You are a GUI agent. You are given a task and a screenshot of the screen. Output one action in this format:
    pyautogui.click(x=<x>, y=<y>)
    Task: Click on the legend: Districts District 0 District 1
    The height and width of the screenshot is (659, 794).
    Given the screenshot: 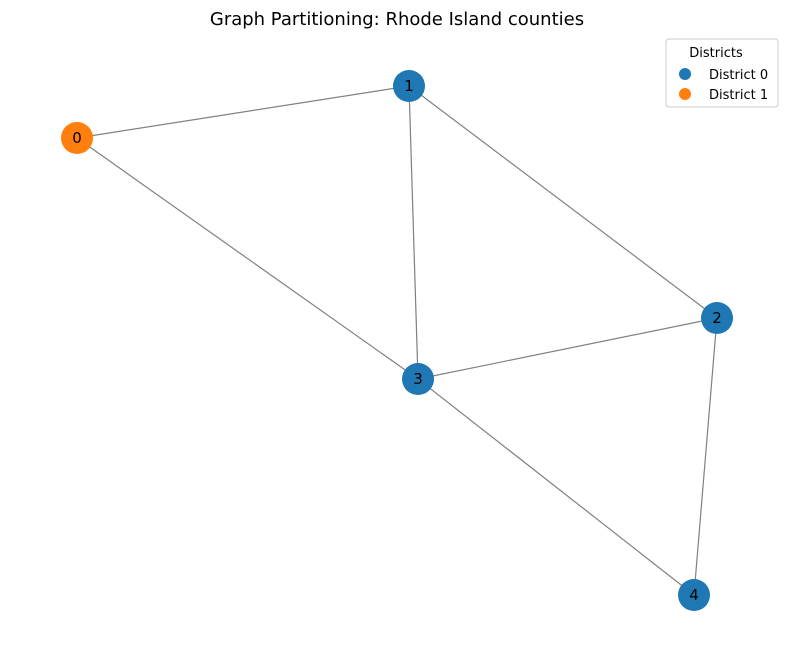 What is the action you would take?
    pyautogui.click(x=722, y=73)
    